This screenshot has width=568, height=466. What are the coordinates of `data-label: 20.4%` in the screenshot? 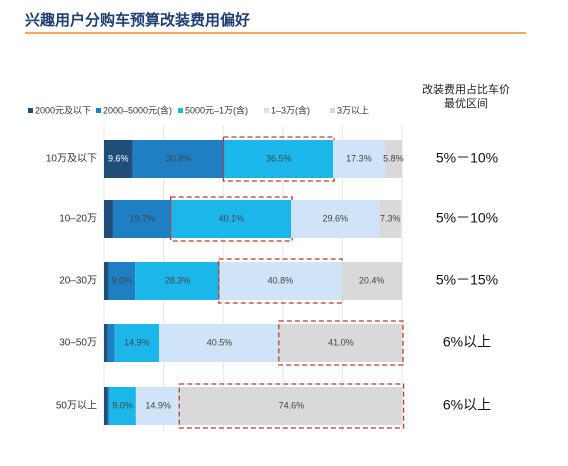 It's located at (372, 280).